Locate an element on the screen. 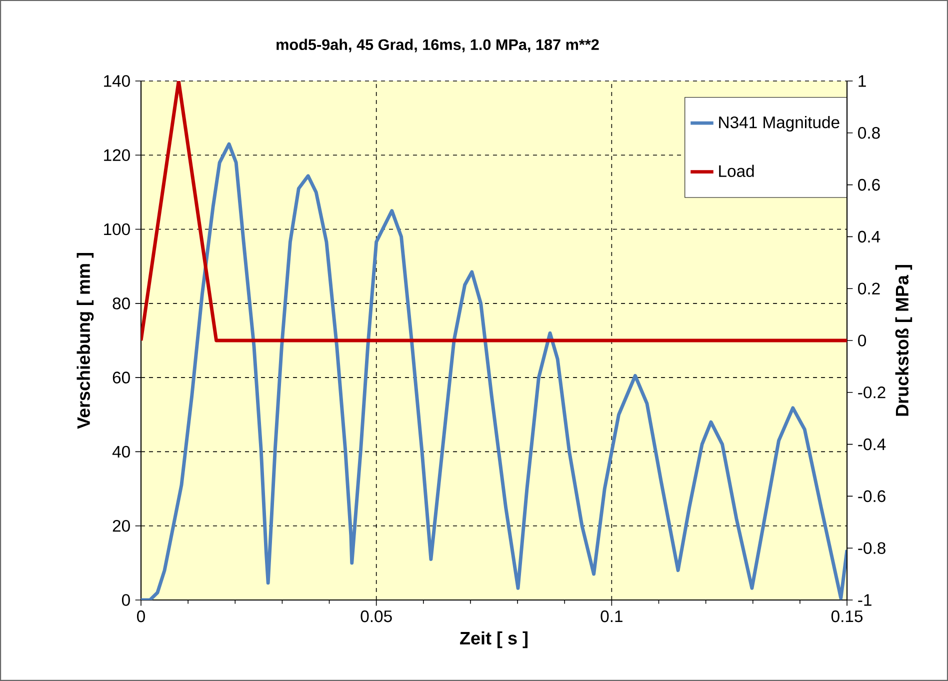  y-tick-label: 60 is located at coordinates (121, 378).